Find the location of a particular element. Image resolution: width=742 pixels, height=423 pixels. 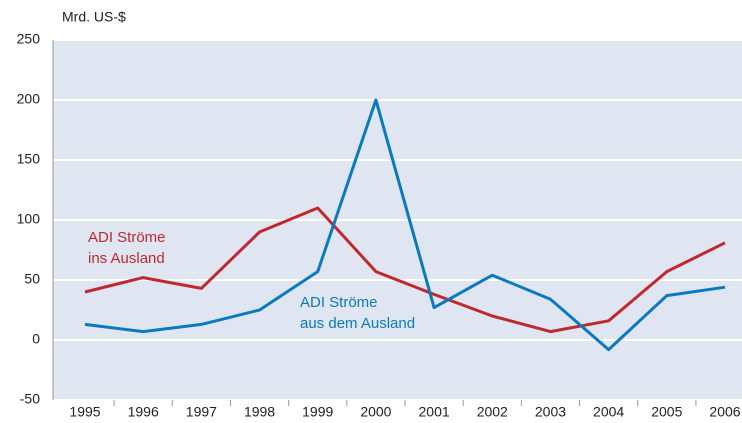

y-tick-label: -50 is located at coordinates (30, 399).